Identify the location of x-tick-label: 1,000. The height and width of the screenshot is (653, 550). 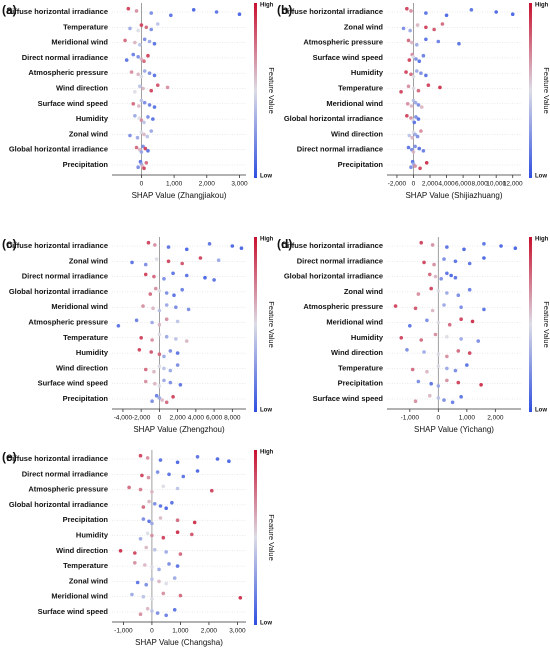
(180, 631).